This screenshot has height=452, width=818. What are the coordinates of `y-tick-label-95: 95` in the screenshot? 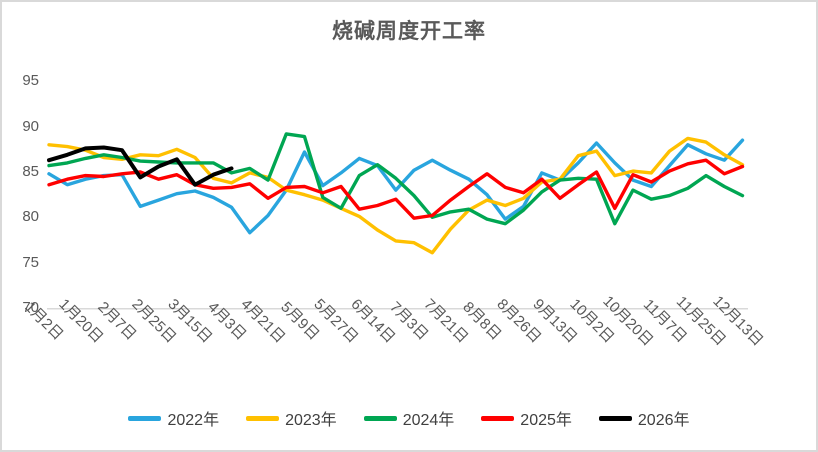 It's located at (30, 81).